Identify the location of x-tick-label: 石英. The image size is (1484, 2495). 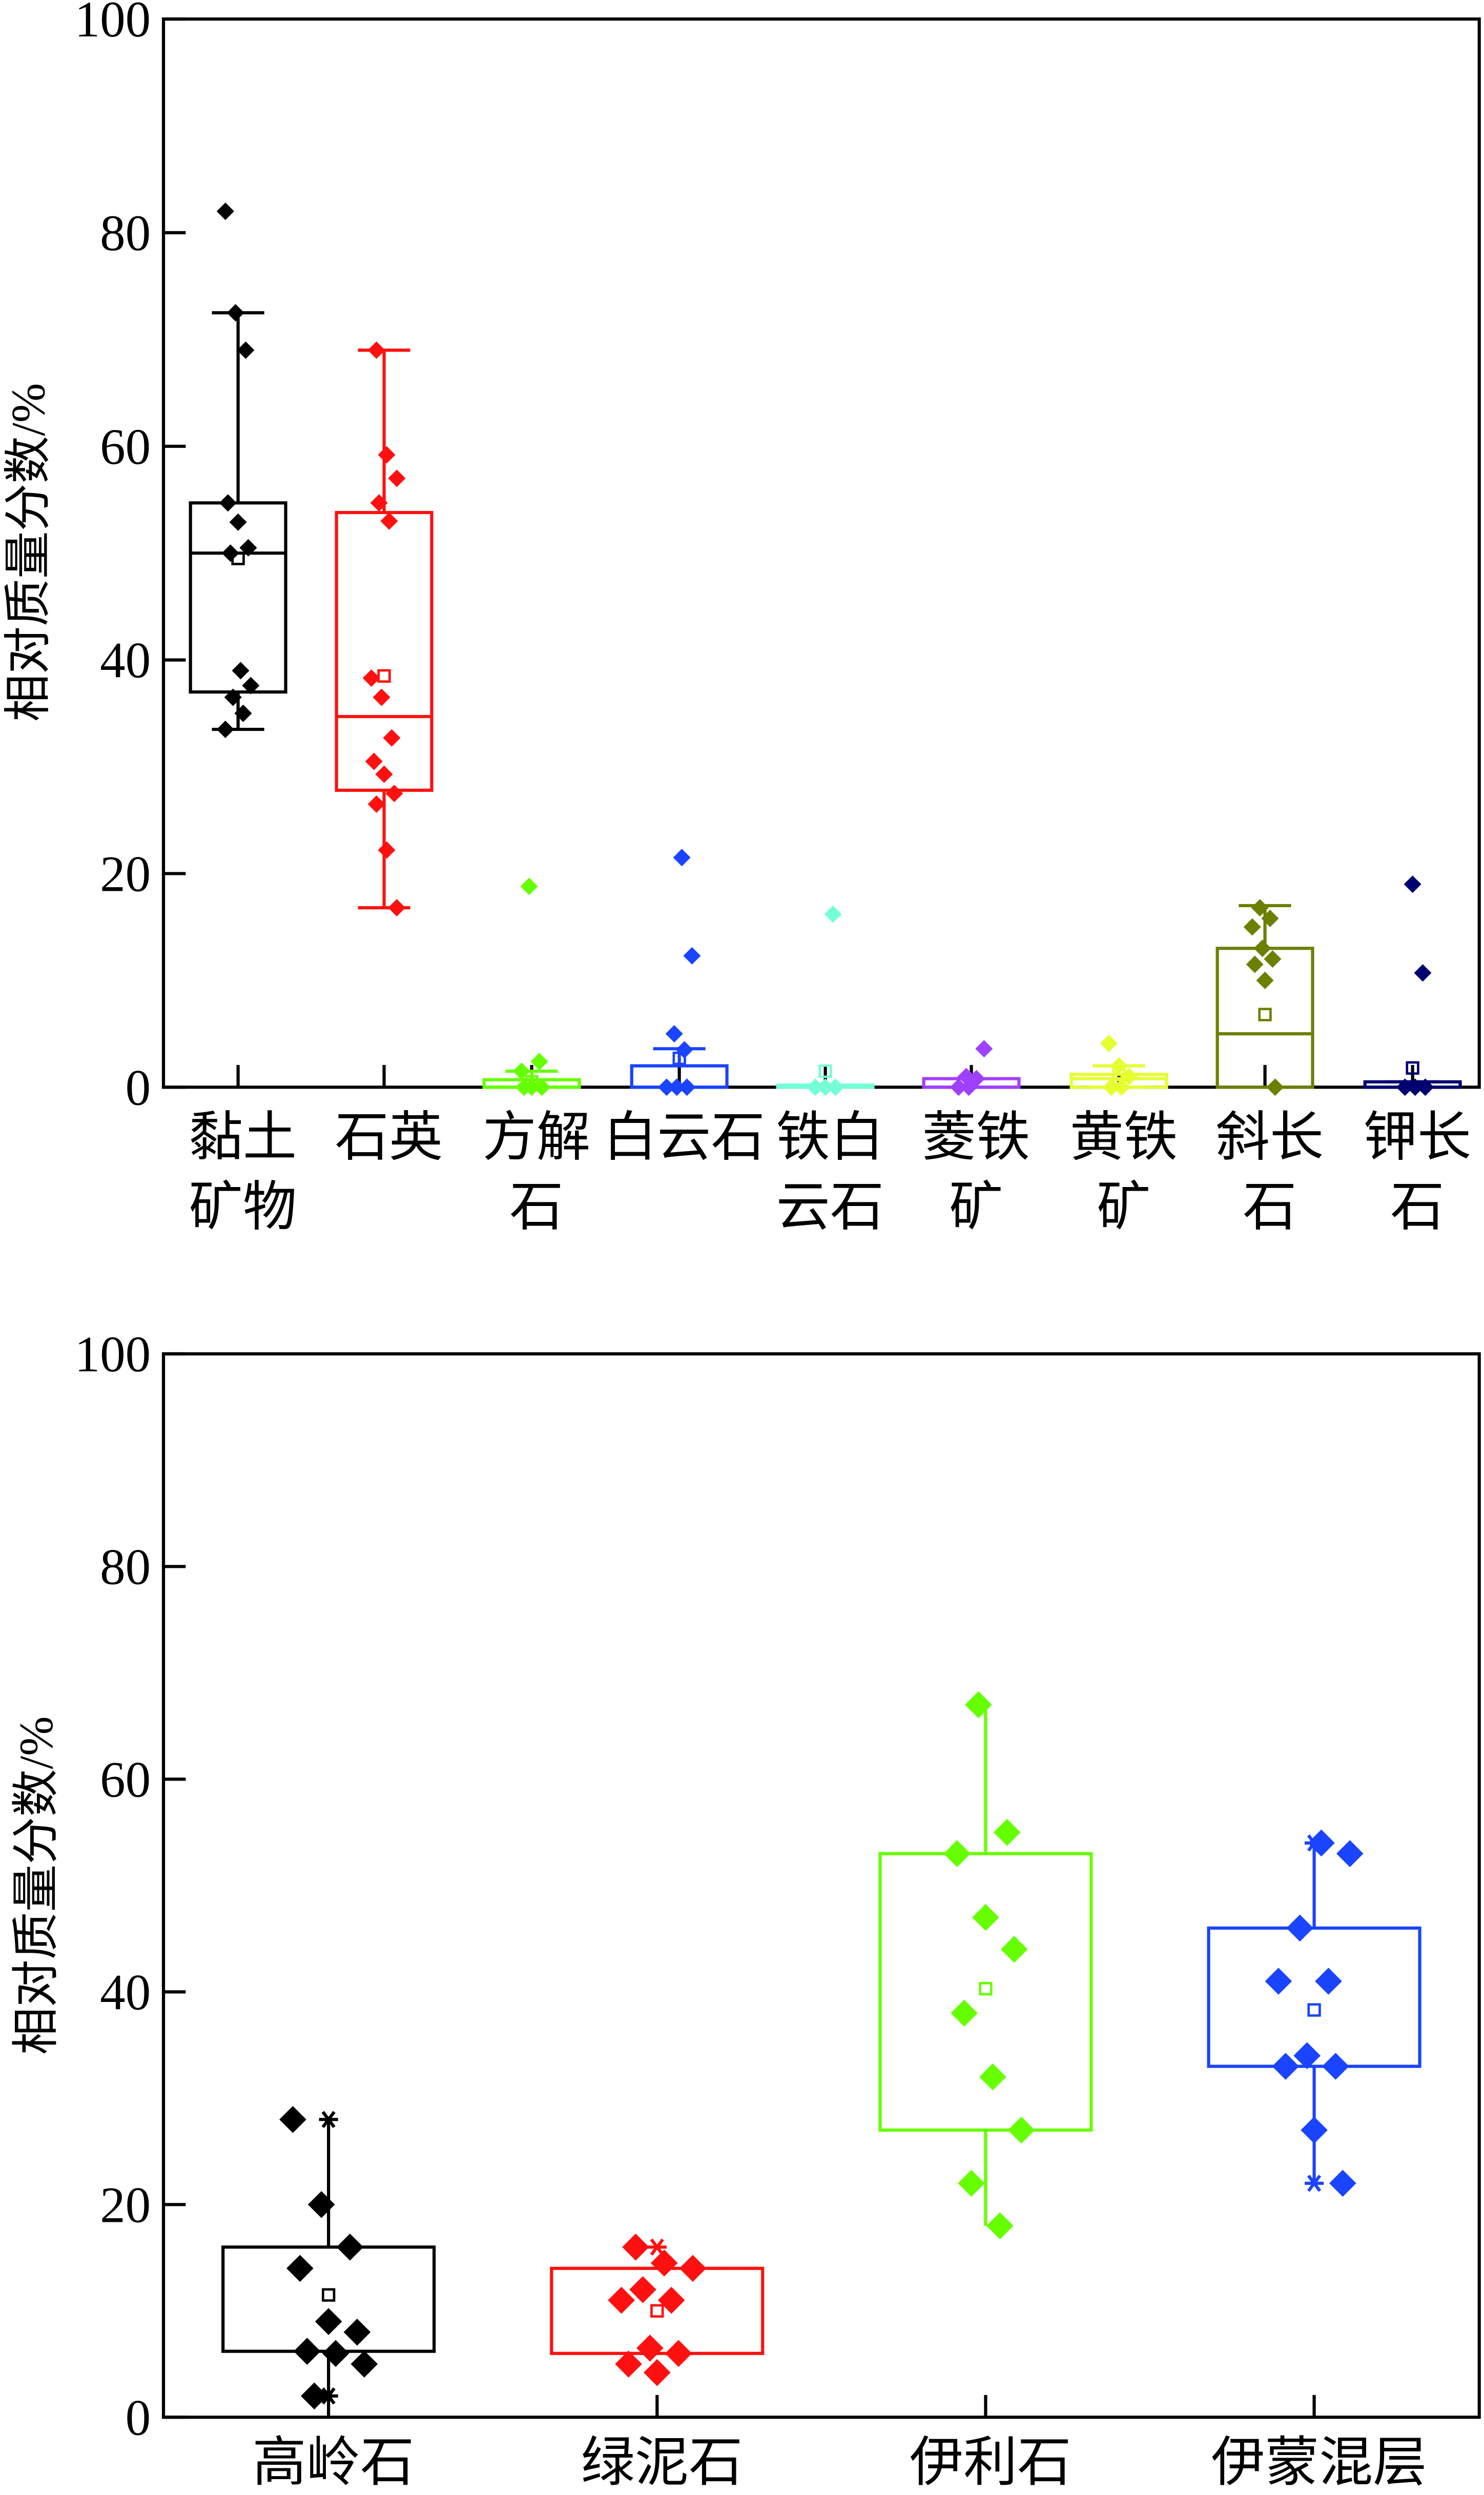
(389, 1137).